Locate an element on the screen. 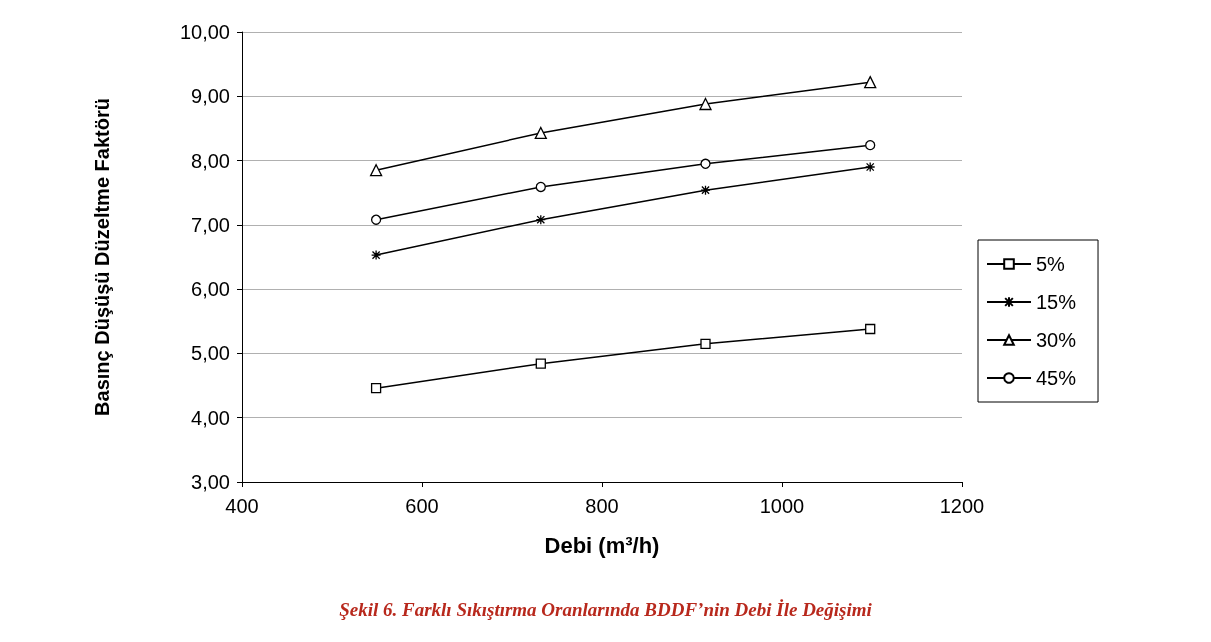 The image size is (1211, 642). legend-label: 45% is located at coordinates (1056, 378).